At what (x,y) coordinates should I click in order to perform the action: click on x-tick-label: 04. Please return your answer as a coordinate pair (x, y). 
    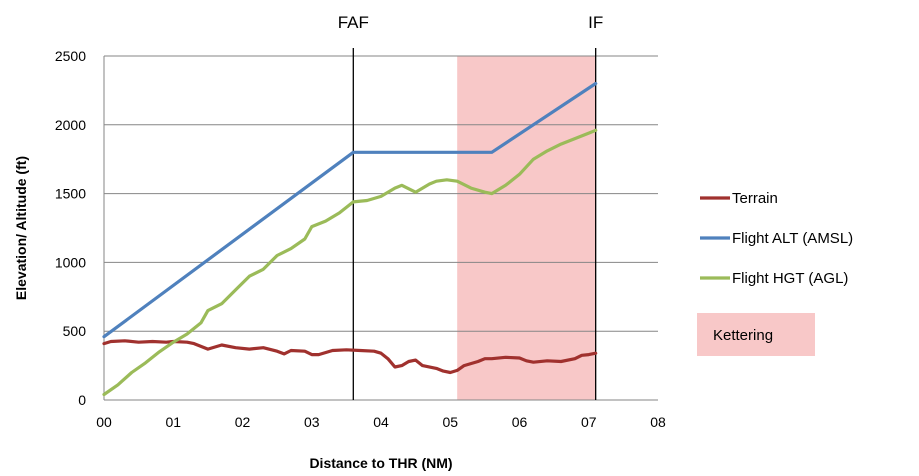
    Looking at the image, I should click on (381, 422).